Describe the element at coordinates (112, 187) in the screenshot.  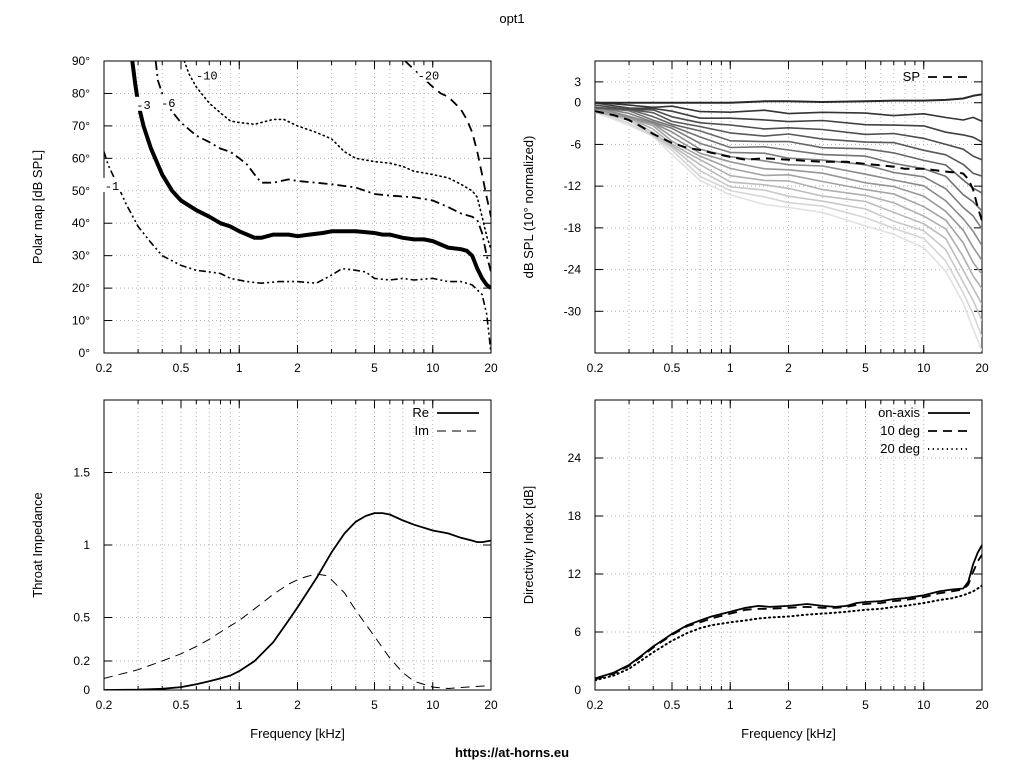
I see `contour-label: -1` at that location.